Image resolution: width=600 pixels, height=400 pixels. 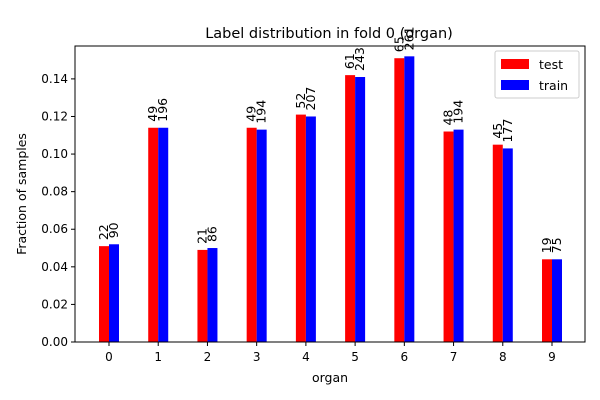 I want to click on y-tick-label: 0.02, so click(x=54, y=304).